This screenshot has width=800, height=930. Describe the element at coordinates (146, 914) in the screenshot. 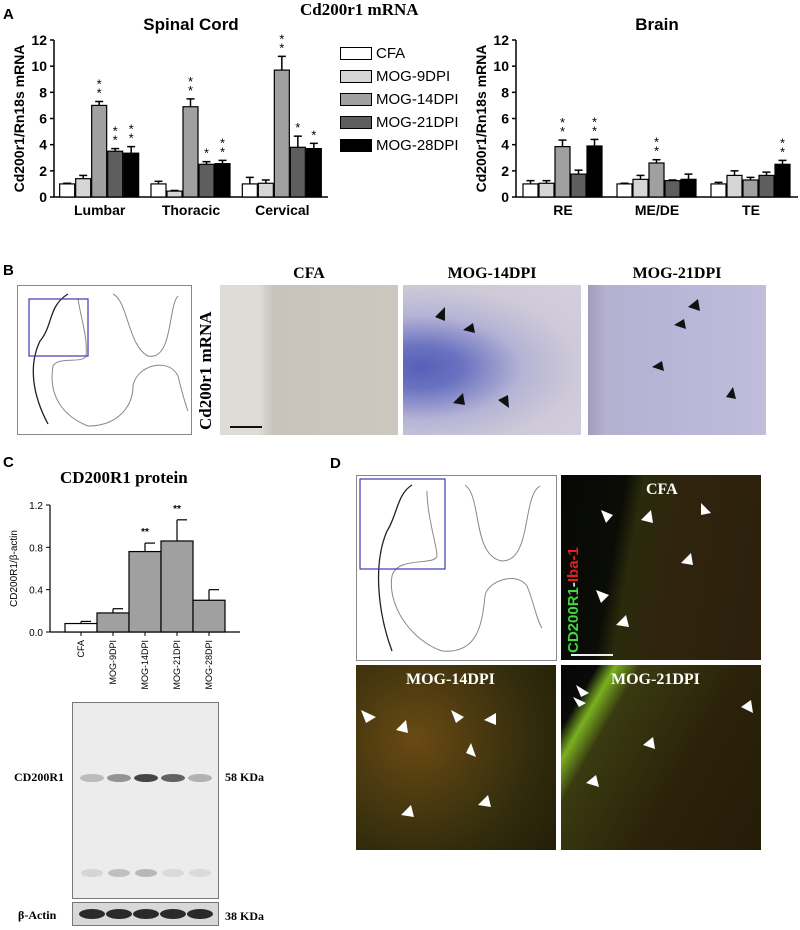

I see `actin-bands` at that location.